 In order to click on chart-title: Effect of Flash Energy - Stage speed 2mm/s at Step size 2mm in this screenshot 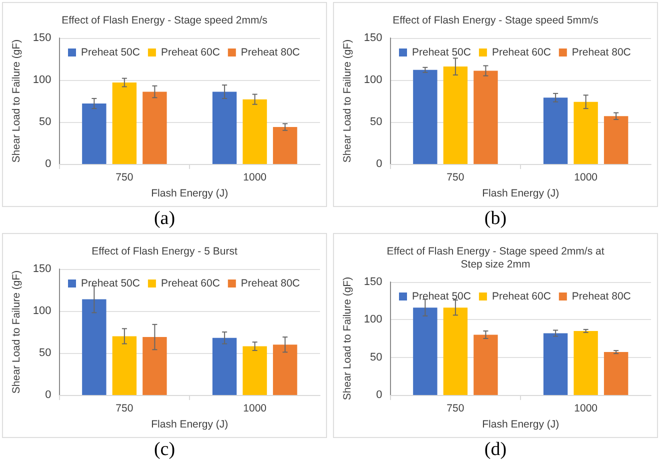, I will do `click(495, 258)`.